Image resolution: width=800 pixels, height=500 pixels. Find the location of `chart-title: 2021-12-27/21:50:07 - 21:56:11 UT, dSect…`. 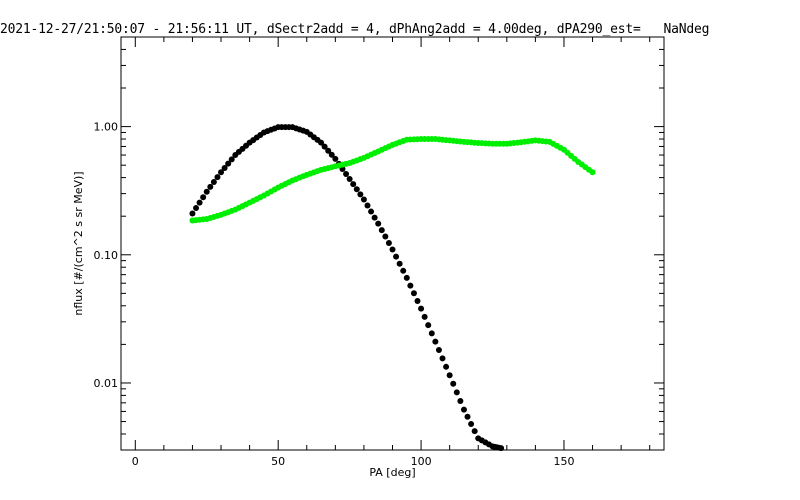

chart-title: 2021-12-27/21:50:07 - 21:56:11 UT, dSect… is located at coordinates (355, 29).